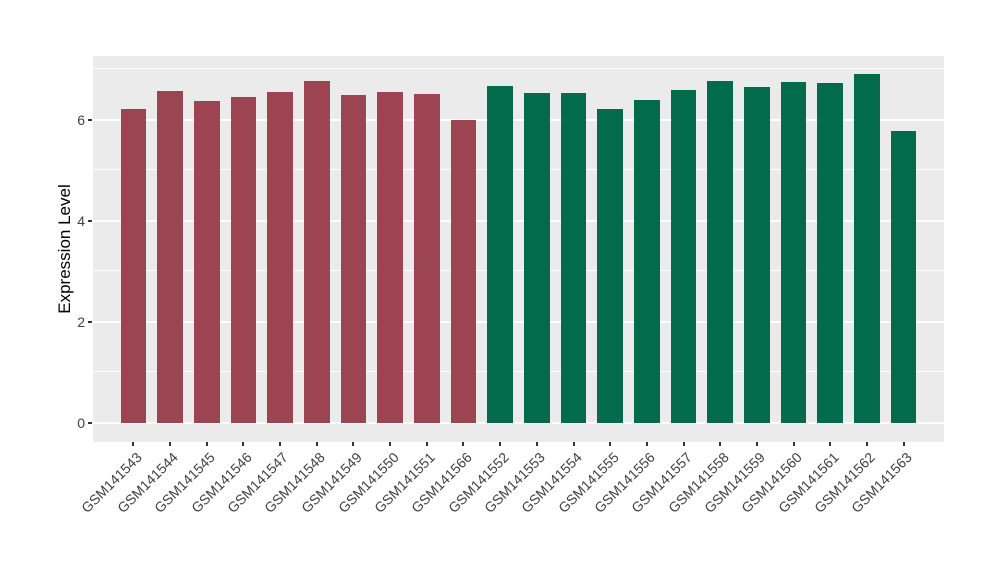 The height and width of the screenshot is (580, 1000). Describe the element at coordinates (683, 256) in the screenshot. I see `bar-GSM141557` at that location.